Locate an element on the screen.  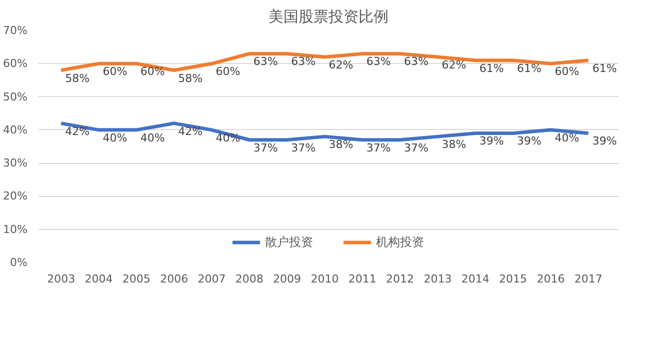
x-tick-label: 2015 is located at coordinates (513, 279).